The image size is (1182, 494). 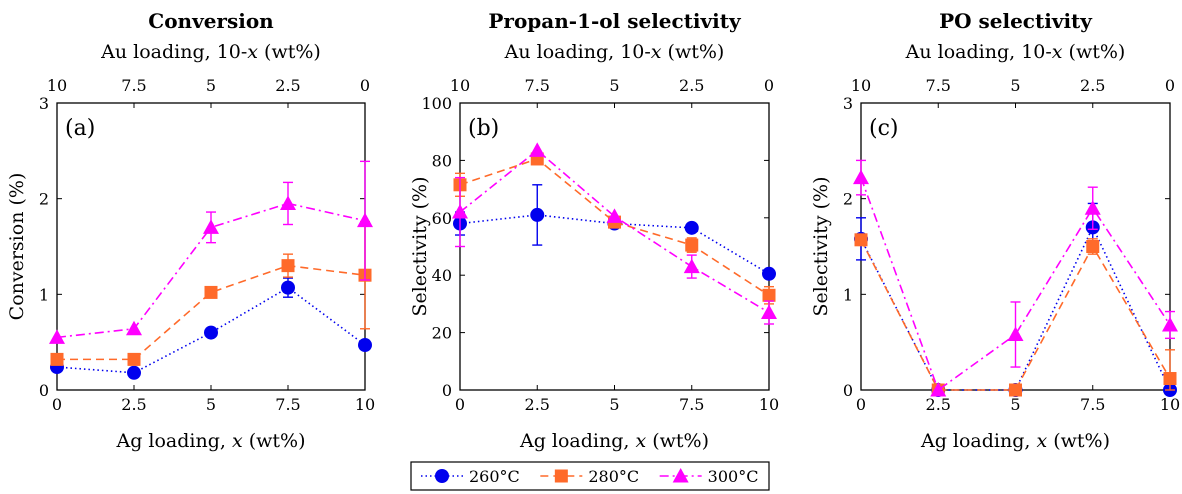 I want to click on y-tick-label: 1, so click(x=848, y=294).